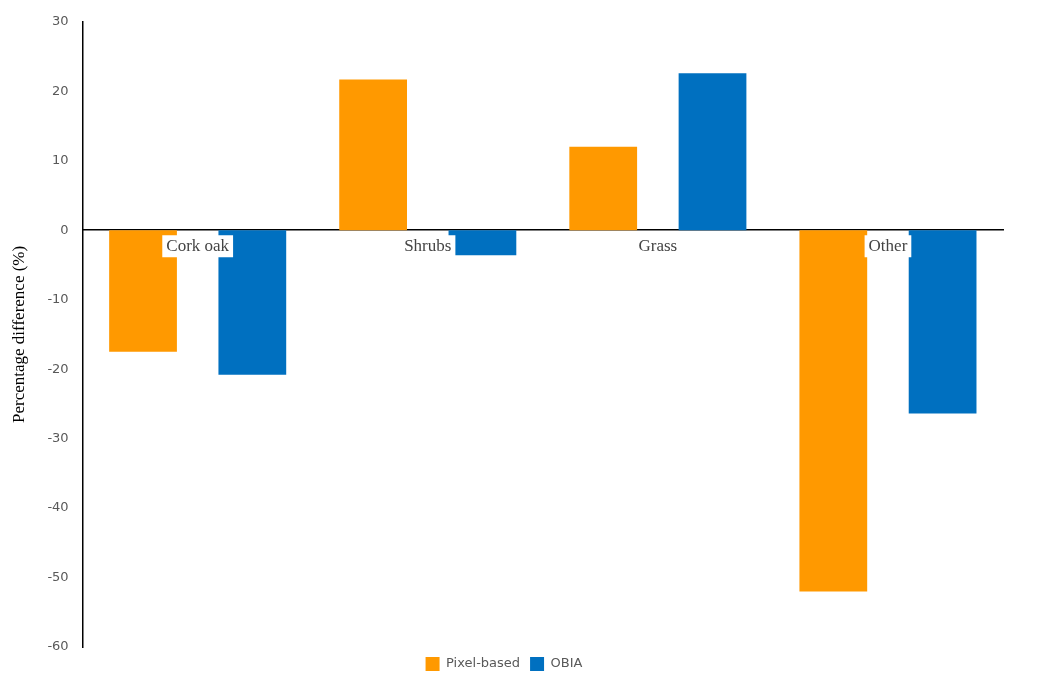 The width and height of the screenshot is (1043, 686). Describe the element at coordinates (888, 246) in the screenshot. I see `x-tick-label: Other` at that location.